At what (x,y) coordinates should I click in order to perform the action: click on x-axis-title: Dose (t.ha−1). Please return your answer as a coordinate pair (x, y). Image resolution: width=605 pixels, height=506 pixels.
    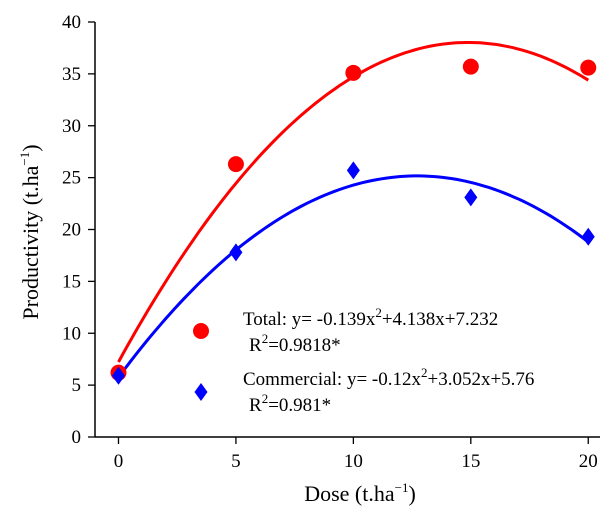
    Looking at the image, I should click on (360, 493).